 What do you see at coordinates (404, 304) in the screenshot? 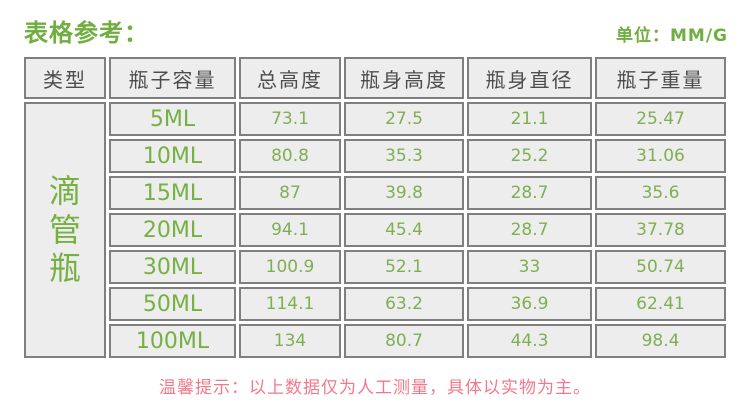
I see `body-height-cell: 63.2` at bounding box center [404, 304].